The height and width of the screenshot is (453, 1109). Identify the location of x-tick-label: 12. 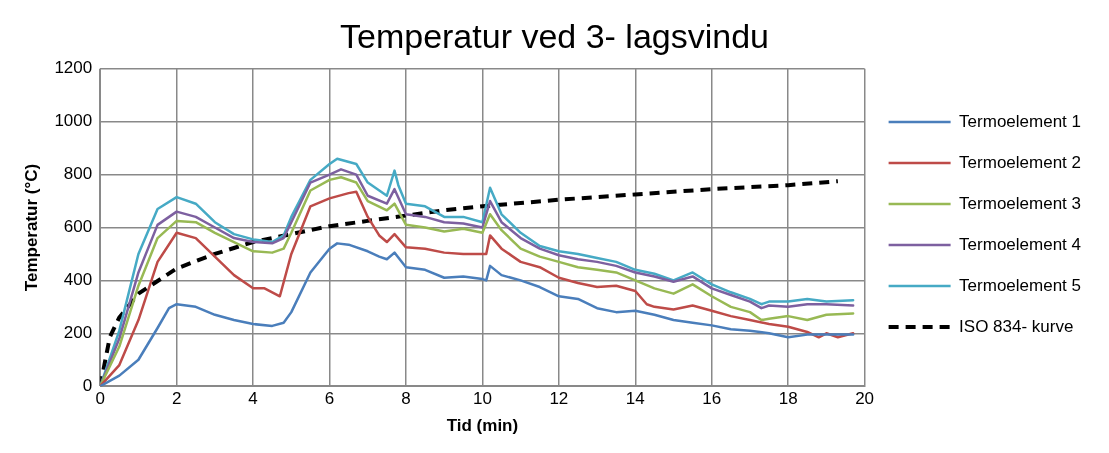
(559, 399).